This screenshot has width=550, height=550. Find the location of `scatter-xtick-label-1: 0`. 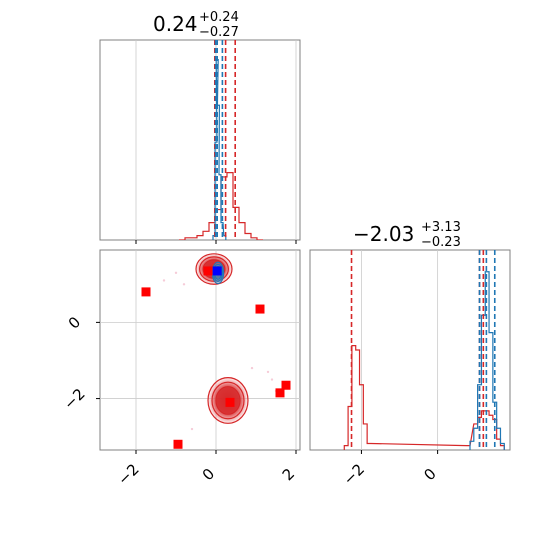

scatter-xtick-label-1: 0 is located at coordinates (208, 474).